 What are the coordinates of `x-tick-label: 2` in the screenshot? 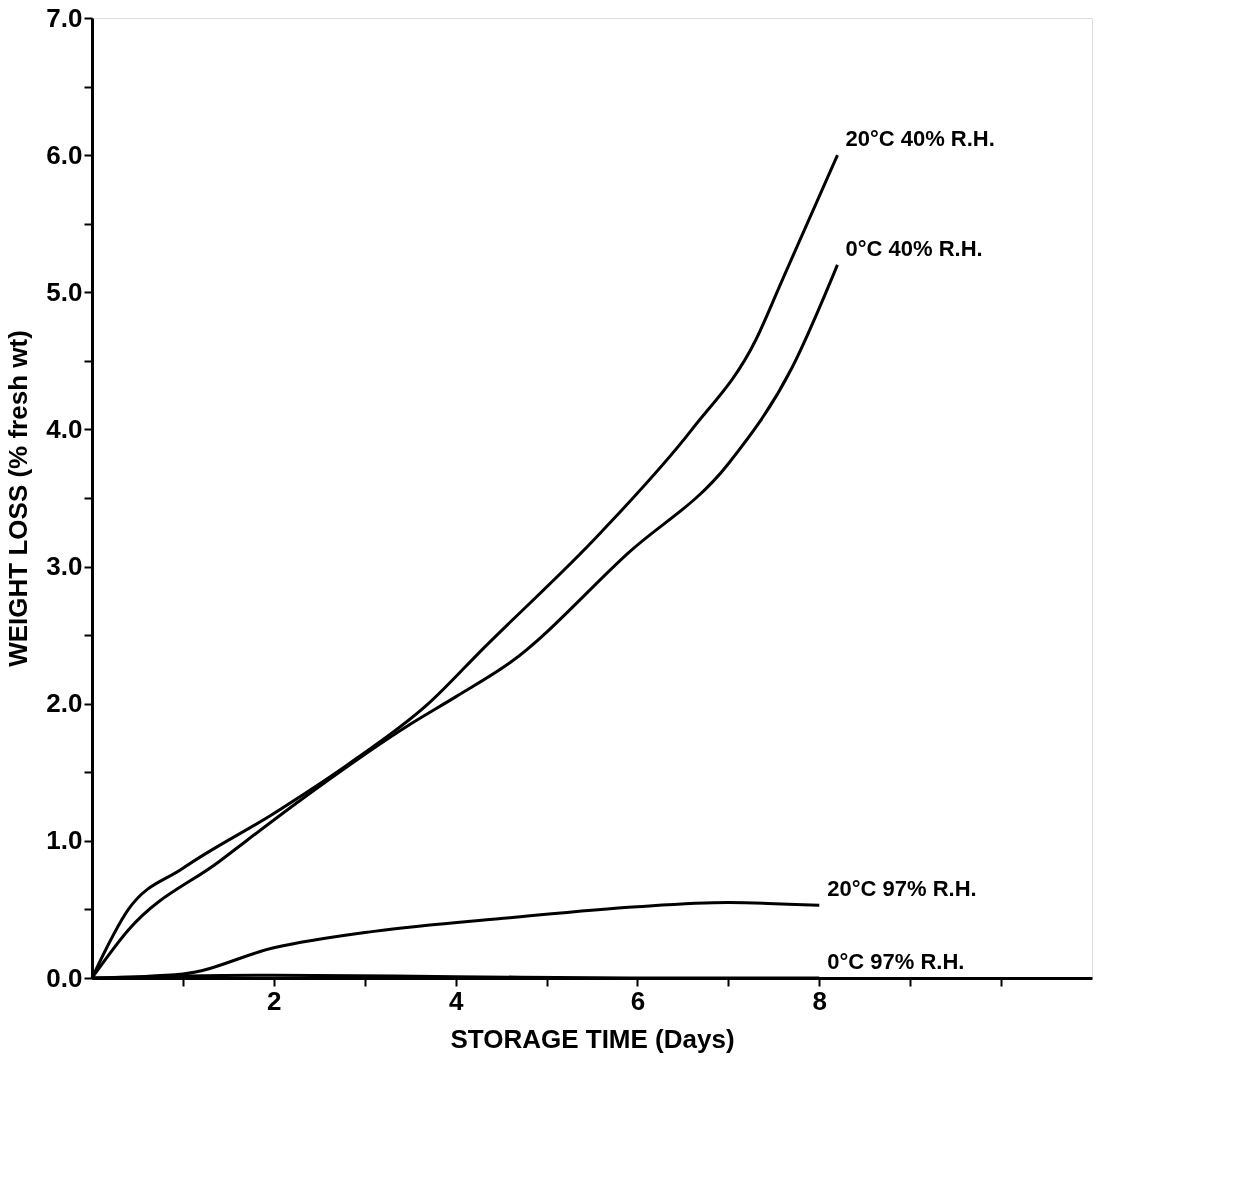 It's located at (274, 1000).